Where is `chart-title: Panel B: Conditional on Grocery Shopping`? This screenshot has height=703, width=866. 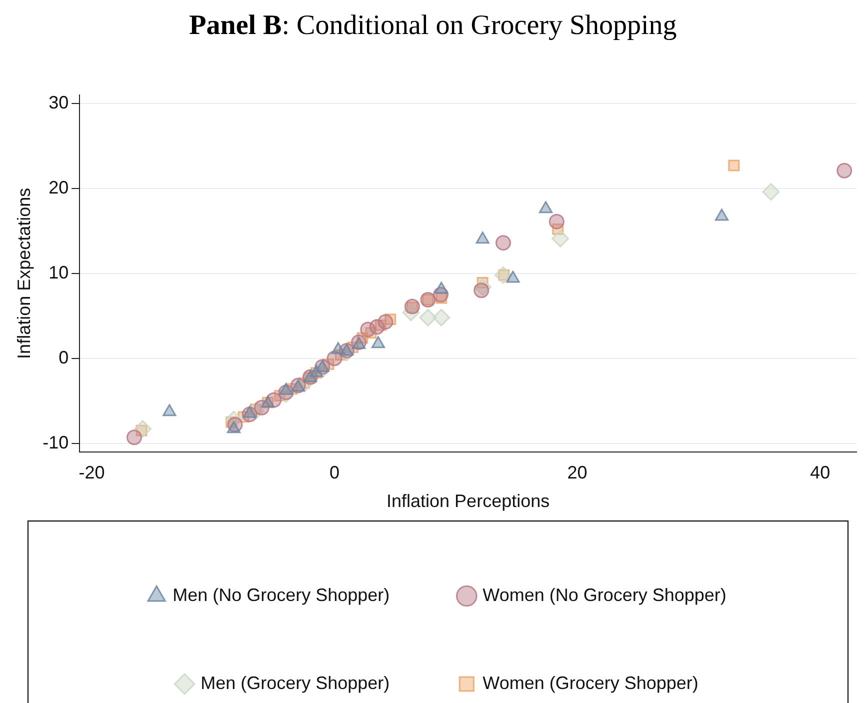 chart-title: Panel B: Conditional on Grocery Shopping is located at coordinates (433, 26).